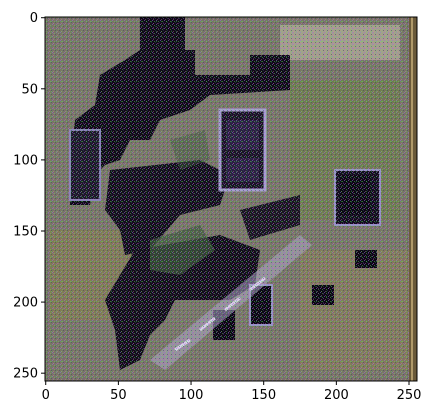  Describe the element at coordinates (118, 395) in the screenshot. I see `x-tick-label: 50` at that location.